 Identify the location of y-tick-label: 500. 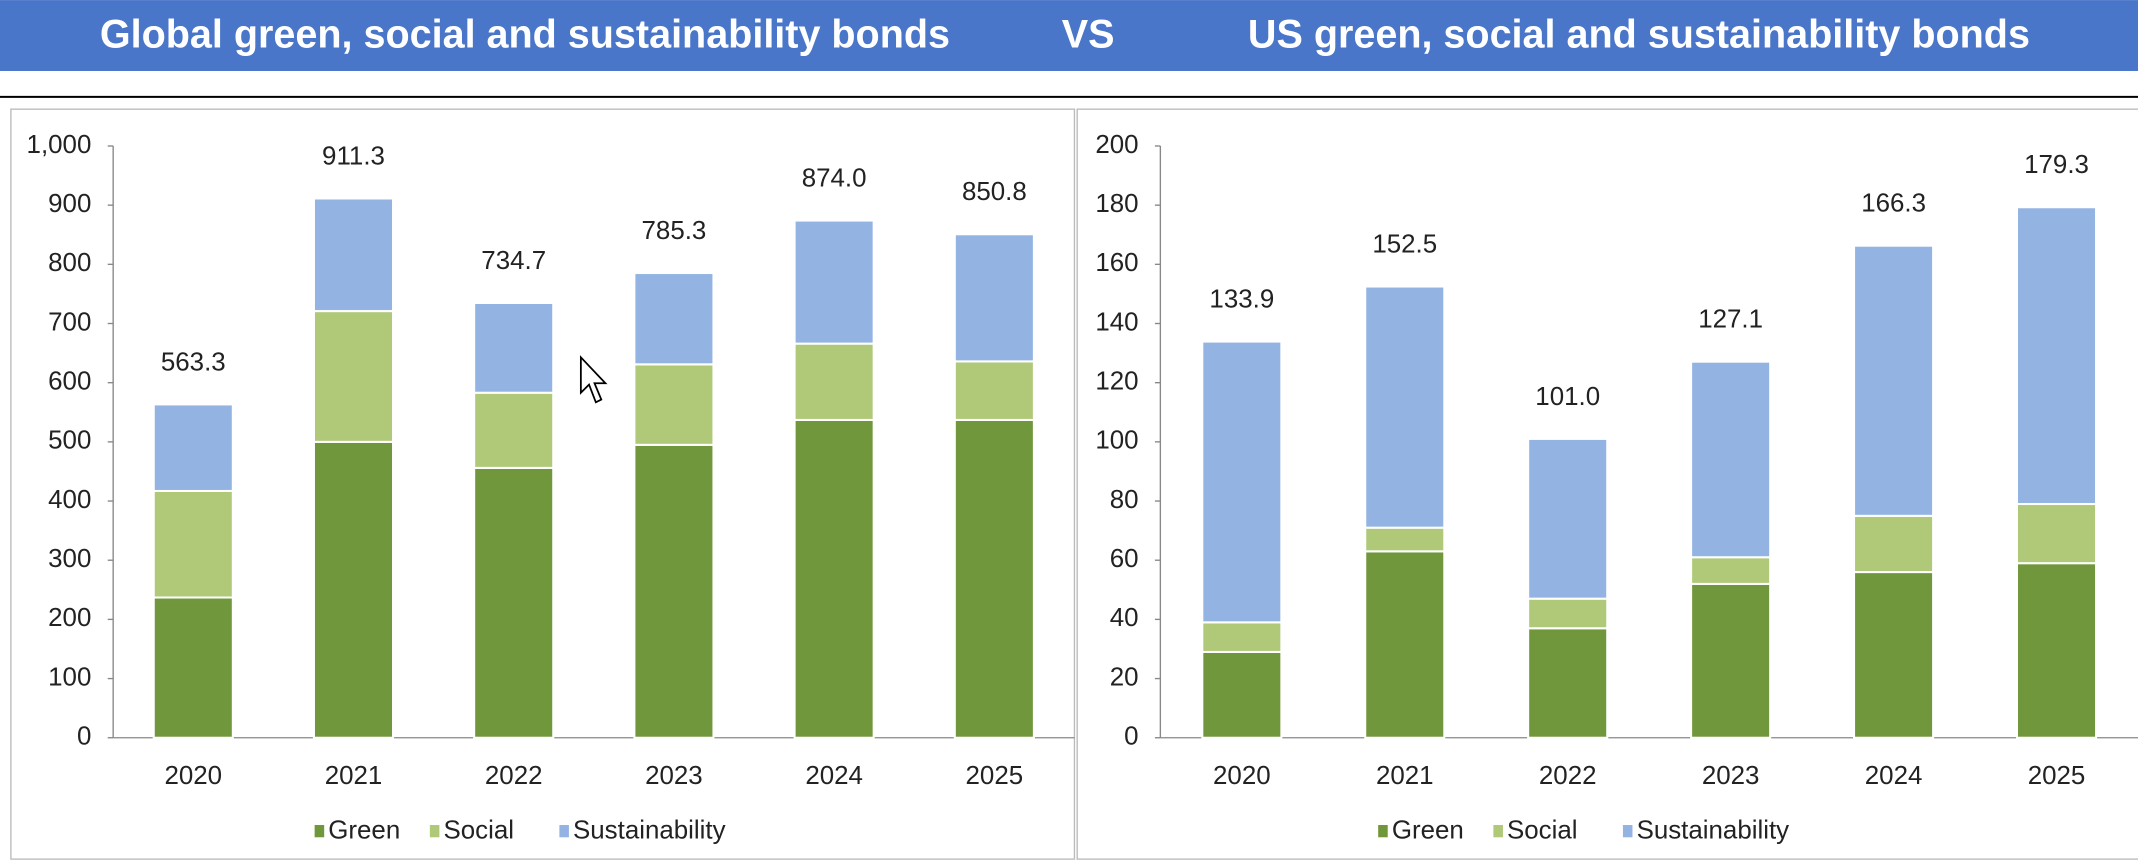
(69, 441).